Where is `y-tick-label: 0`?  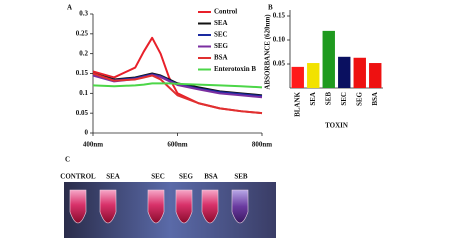 y-tick-label: 0 is located at coordinates (87, 133).